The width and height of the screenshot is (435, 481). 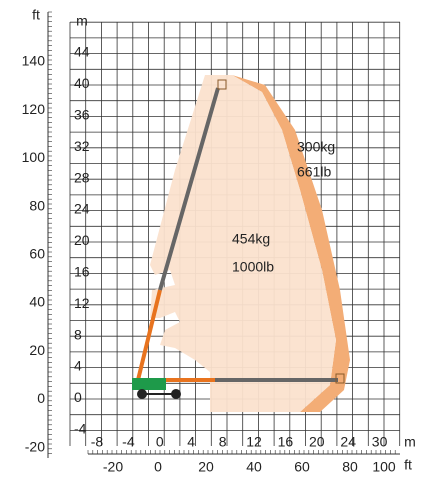 What do you see at coordinates (316, 147) in the screenshot?
I see `zone-weight: 300kg` at bounding box center [316, 147].